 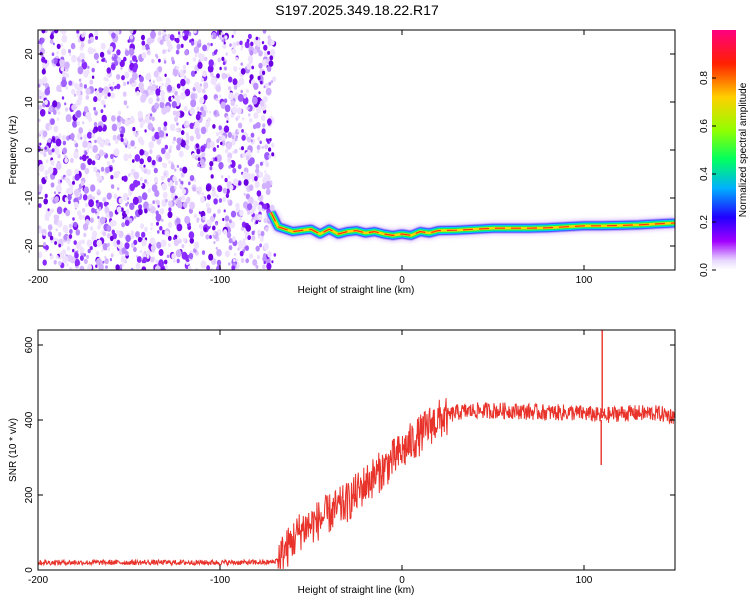 What do you see at coordinates (584, 580) in the screenshot?
I see `bottom-xtick-label: 100` at bounding box center [584, 580].